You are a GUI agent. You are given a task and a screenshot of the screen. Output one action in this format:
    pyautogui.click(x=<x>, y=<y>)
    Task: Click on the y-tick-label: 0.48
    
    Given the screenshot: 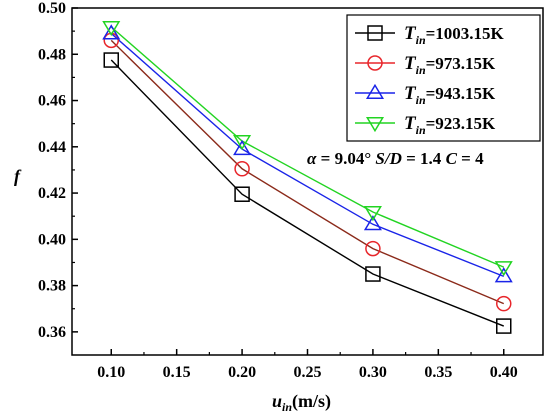 What is the action you would take?
    pyautogui.click(x=52, y=54)
    